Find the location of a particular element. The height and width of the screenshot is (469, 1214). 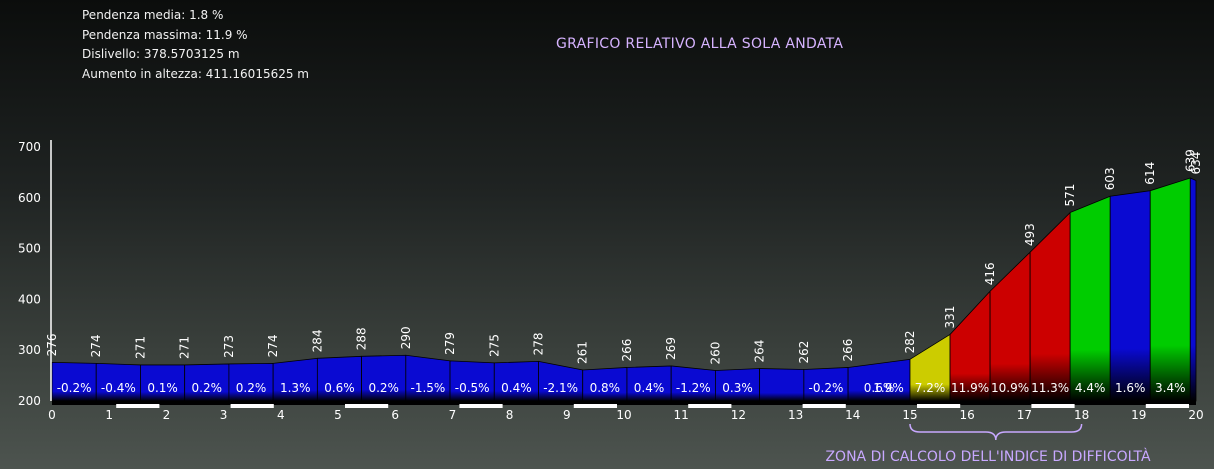

y-tick-label: 200 is located at coordinates (29, 401).